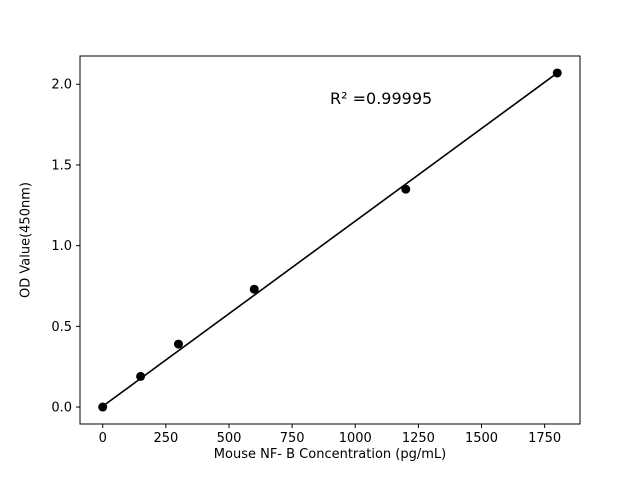  What do you see at coordinates (61, 165) in the screenshot?
I see `y-tick-label: 1.5` at bounding box center [61, 165].